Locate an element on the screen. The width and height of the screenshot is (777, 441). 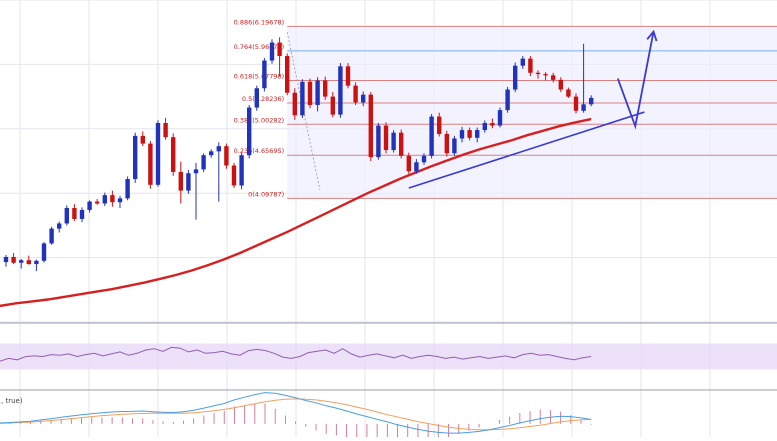
rsi-panel is located at coordinates (388, 356).